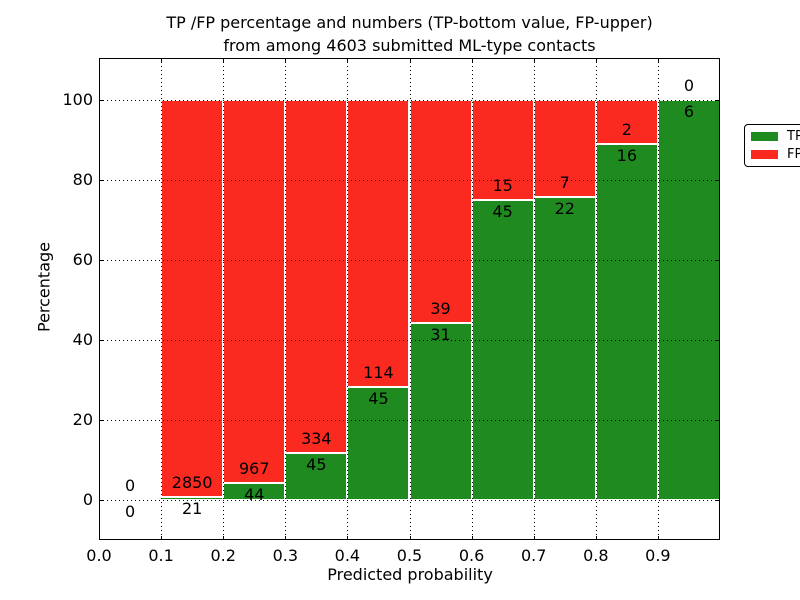 The image size is (800, 600). What do you see at coordinates (82, 179) in the screenshot?
I see `y-tick-label: 80` at bounding box center [82, 179].